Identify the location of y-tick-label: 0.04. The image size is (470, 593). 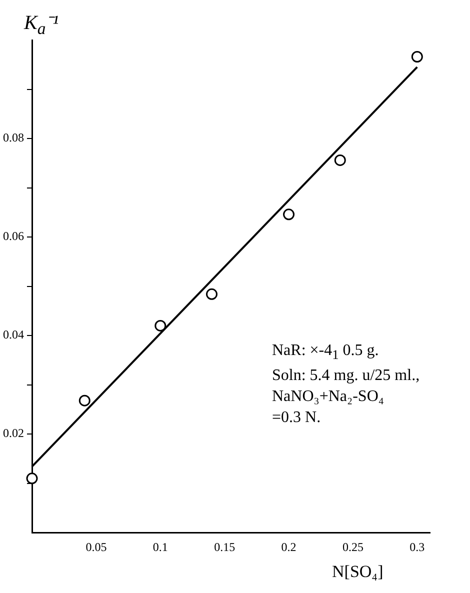
(13, 335).